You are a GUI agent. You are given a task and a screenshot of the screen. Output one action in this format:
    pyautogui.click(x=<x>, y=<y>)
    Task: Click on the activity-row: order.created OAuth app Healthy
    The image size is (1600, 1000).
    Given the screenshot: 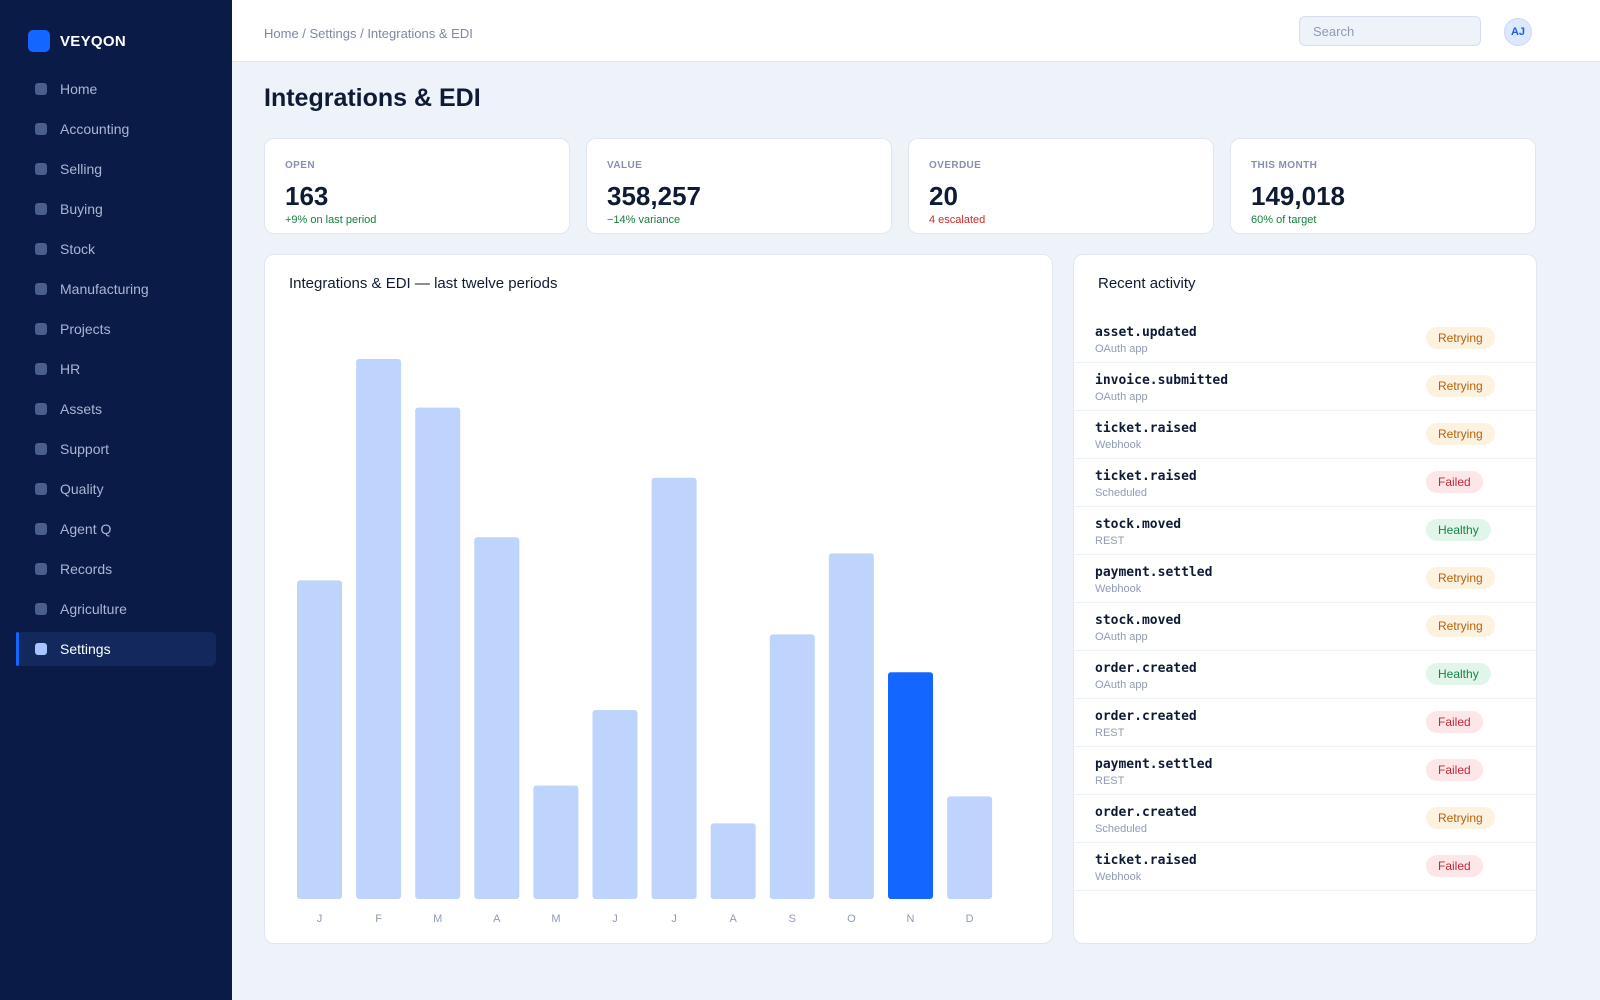 What is the action you would take?
    pyautogui.click(x=1305, y=675)
    